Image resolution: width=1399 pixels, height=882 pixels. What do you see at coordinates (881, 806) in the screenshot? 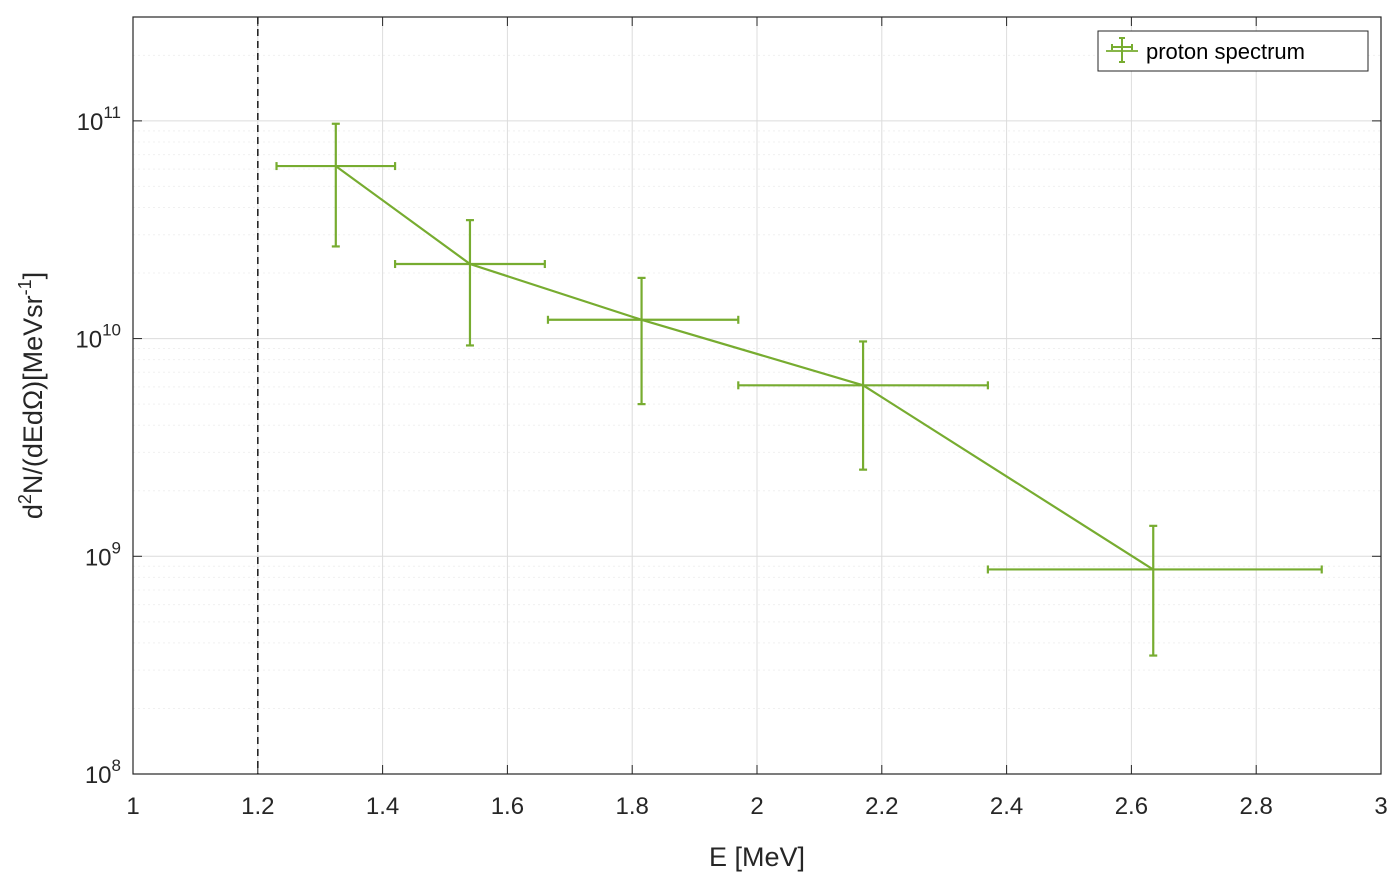
I see `x-tick-label: 2.2` at bounding box center [881, 806].